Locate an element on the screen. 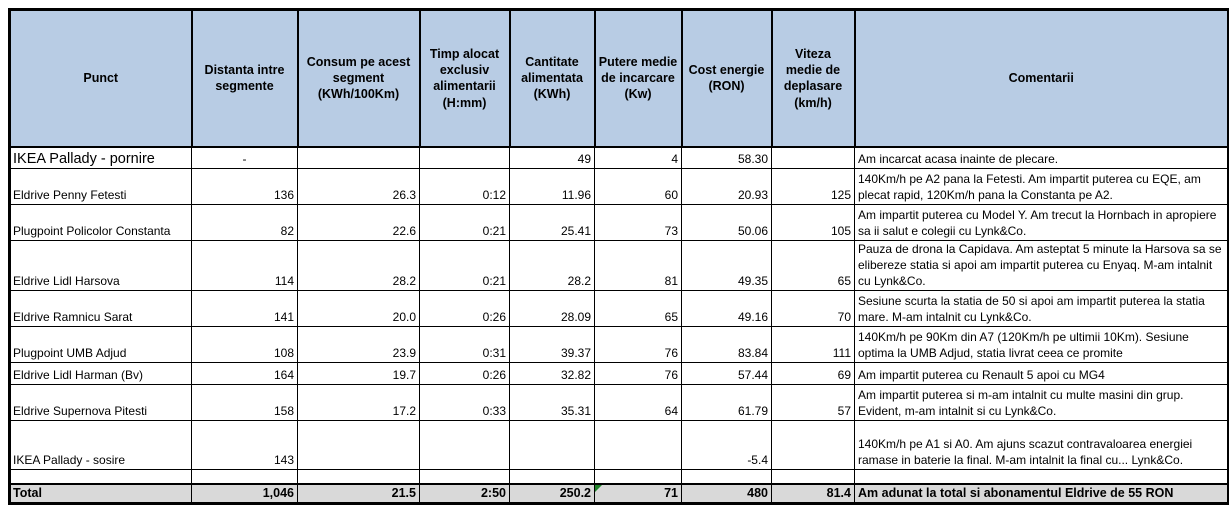 The height and width of the screenshot is (505, 1229). cell-viteza: 70 is located at coordinates (813, 308).